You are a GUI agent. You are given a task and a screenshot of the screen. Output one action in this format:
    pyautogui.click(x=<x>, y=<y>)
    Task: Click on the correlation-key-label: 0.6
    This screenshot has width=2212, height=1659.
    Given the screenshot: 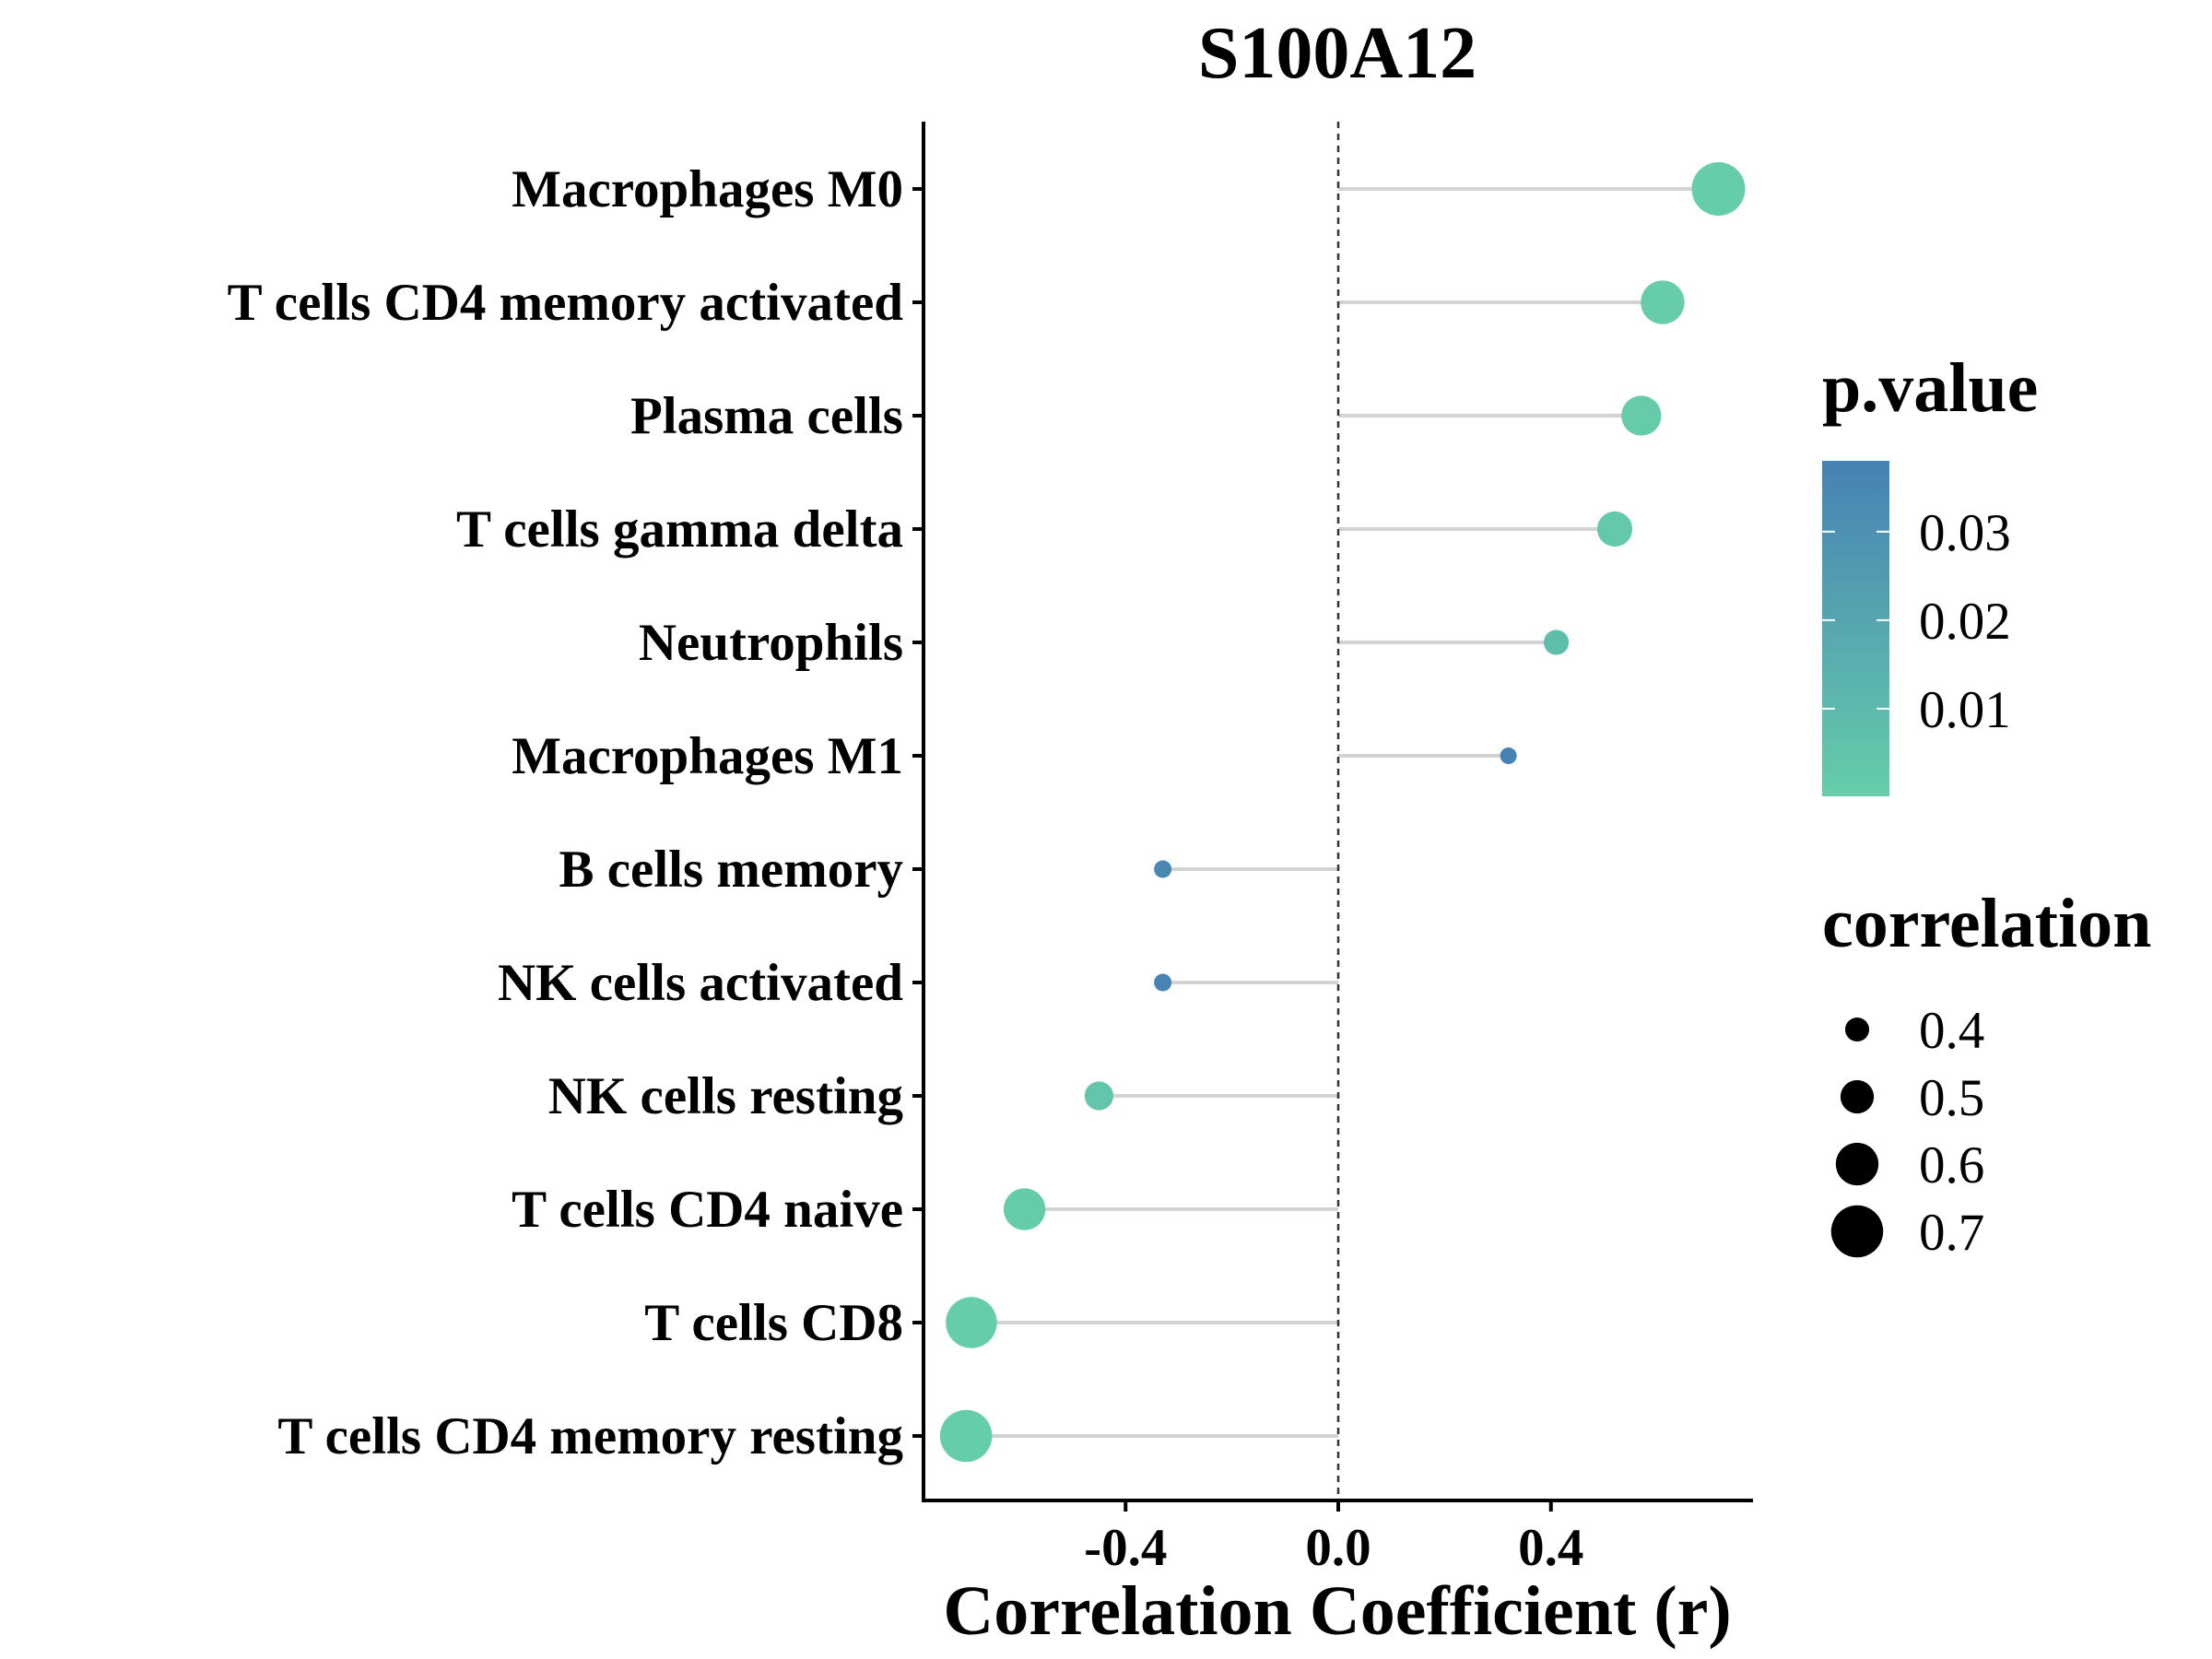 What is the action you would take?
    pyautogui.click(x=1951, y=1165)
    